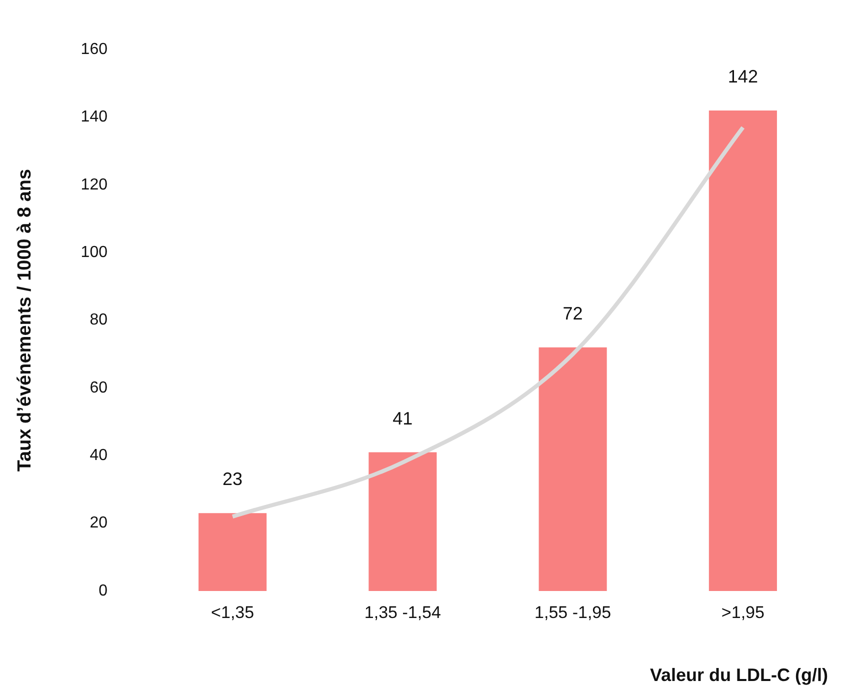  I want to click on y-tick-label: 140, so click(94, 117).